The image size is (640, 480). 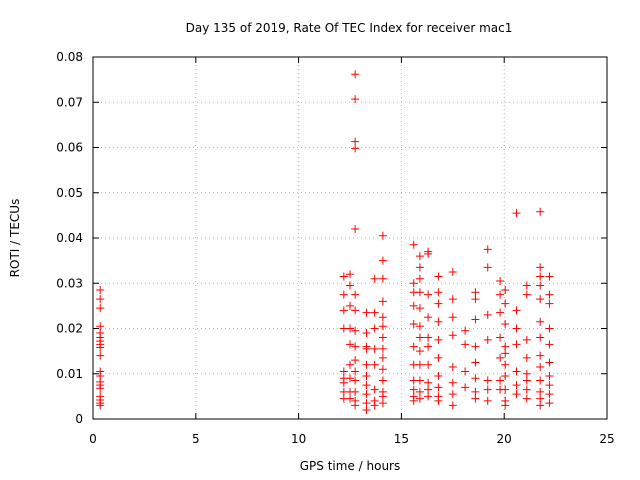 What do you see at coordinates (401, 439) in the screenshot?
I see `x-tick-label: 15` at bounding box center [401, 439].